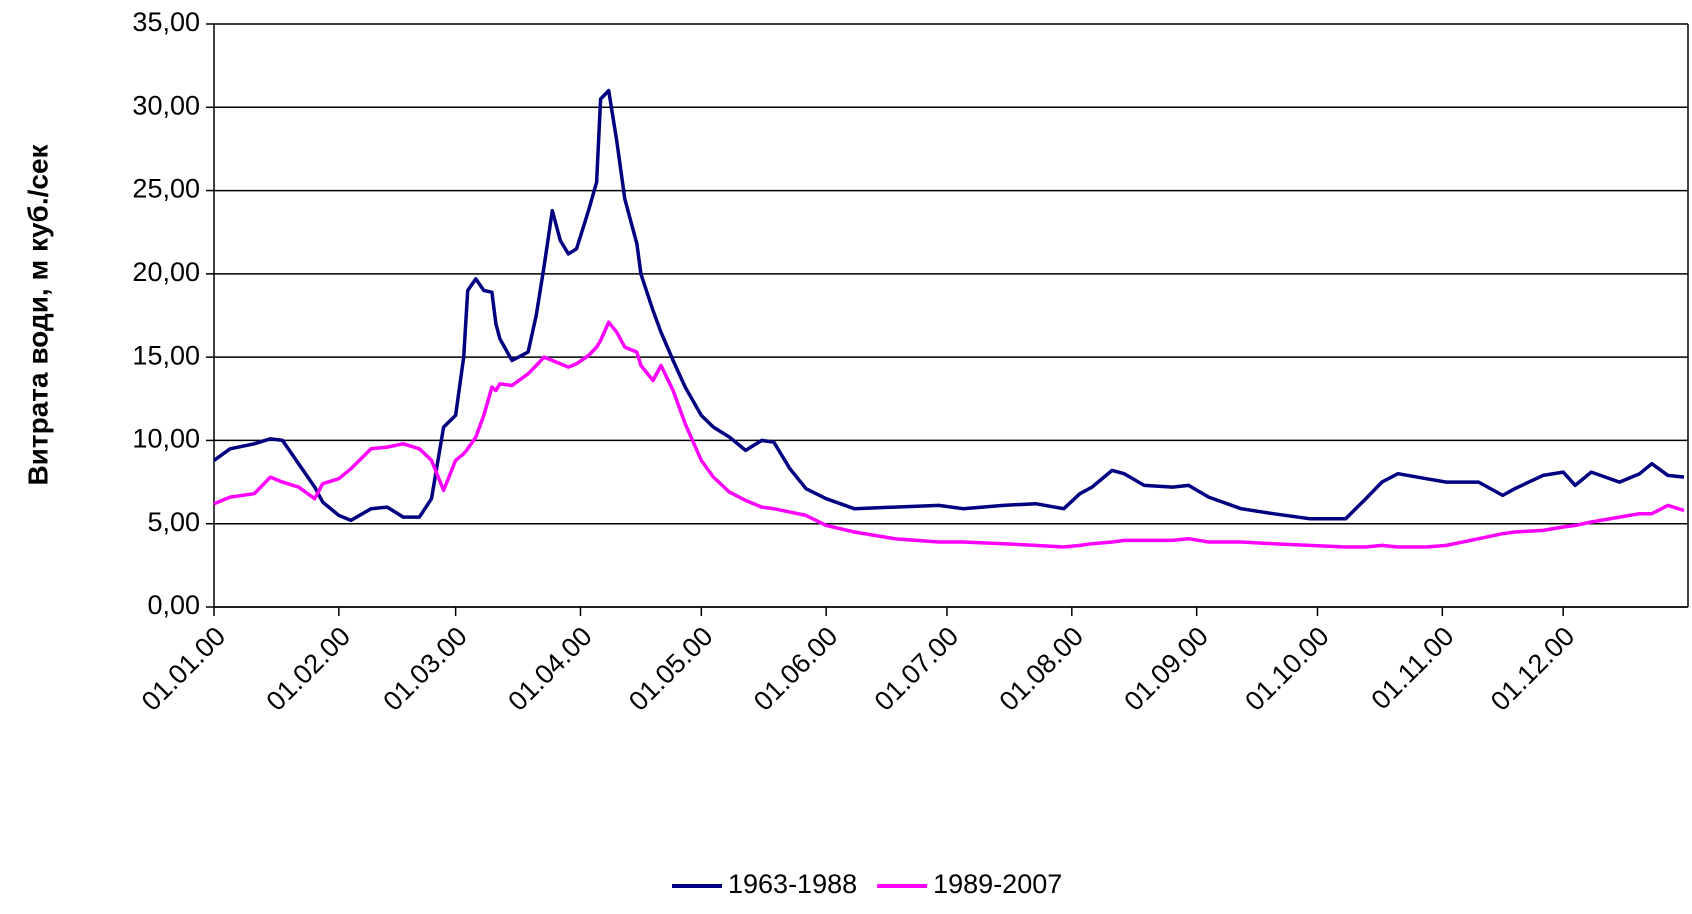 This screenshot has height=914, width=1692. Describe the element at coordinates (166, 439) in the screenshot. I see `y-tick-label: 10,00` at that location.